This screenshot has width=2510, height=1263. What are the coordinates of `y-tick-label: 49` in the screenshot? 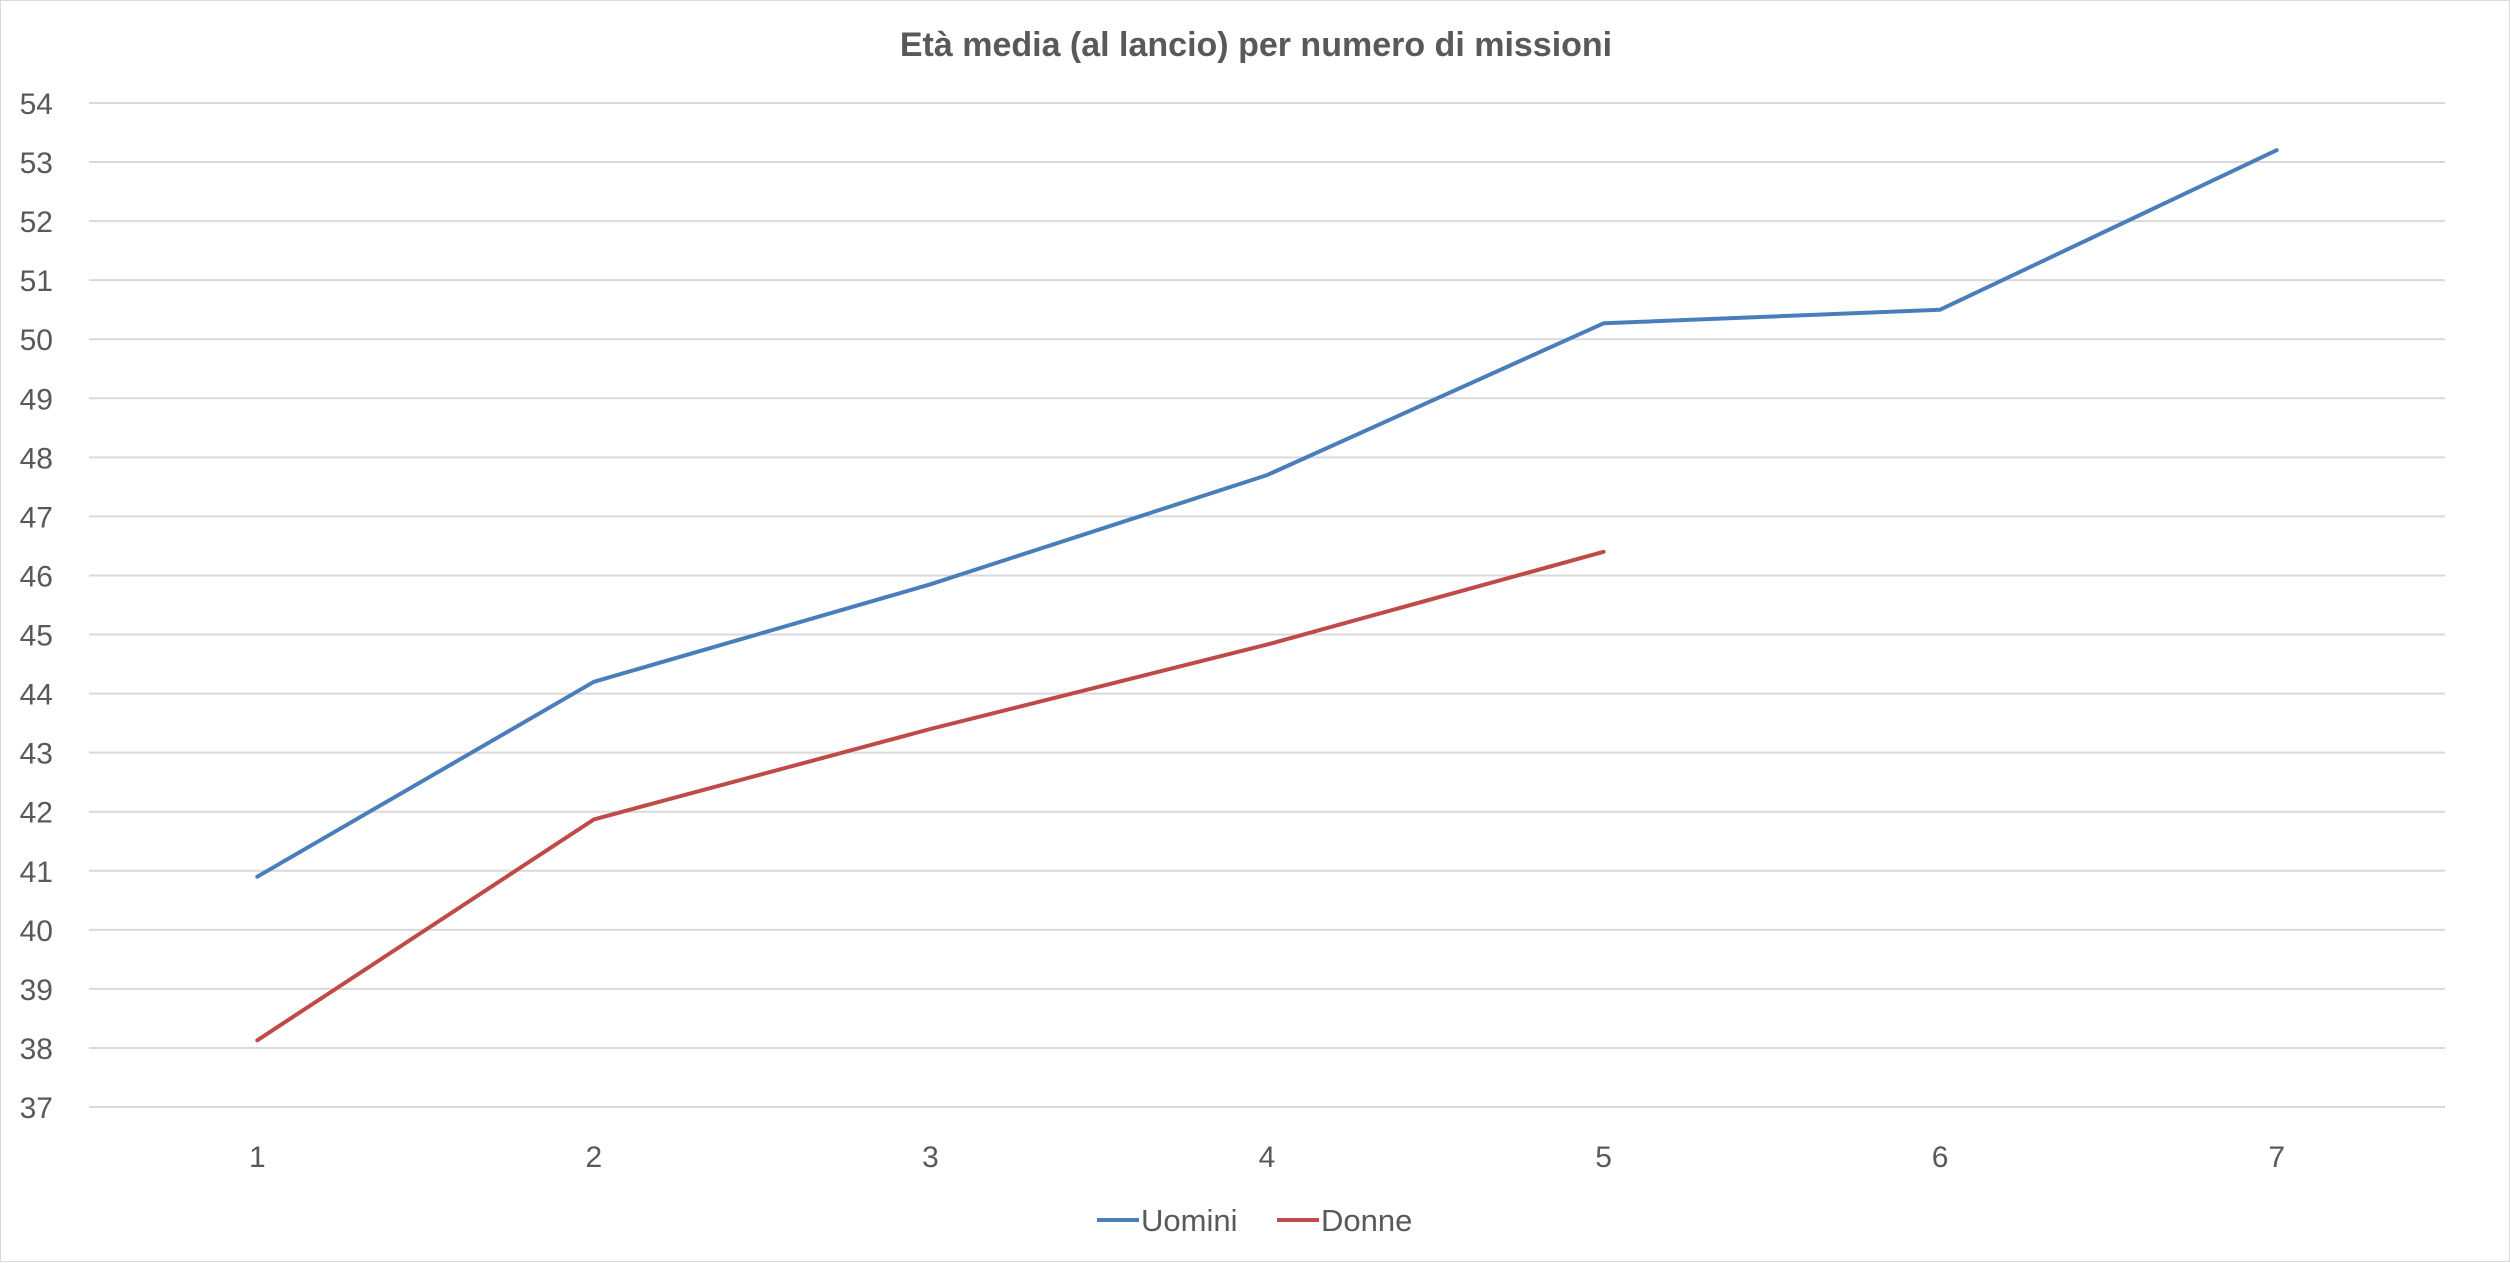 It's located at (36, 399).